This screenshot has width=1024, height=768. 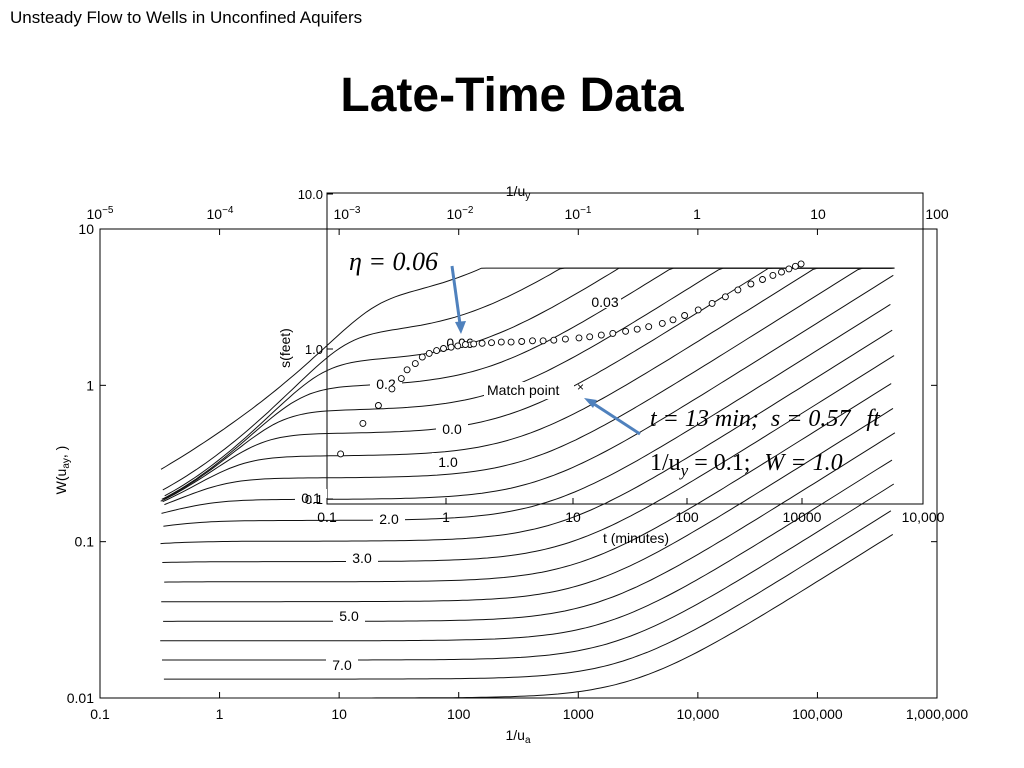 I want to click on top-x-axis-title: 1/uy, so click(x=518, y=192).